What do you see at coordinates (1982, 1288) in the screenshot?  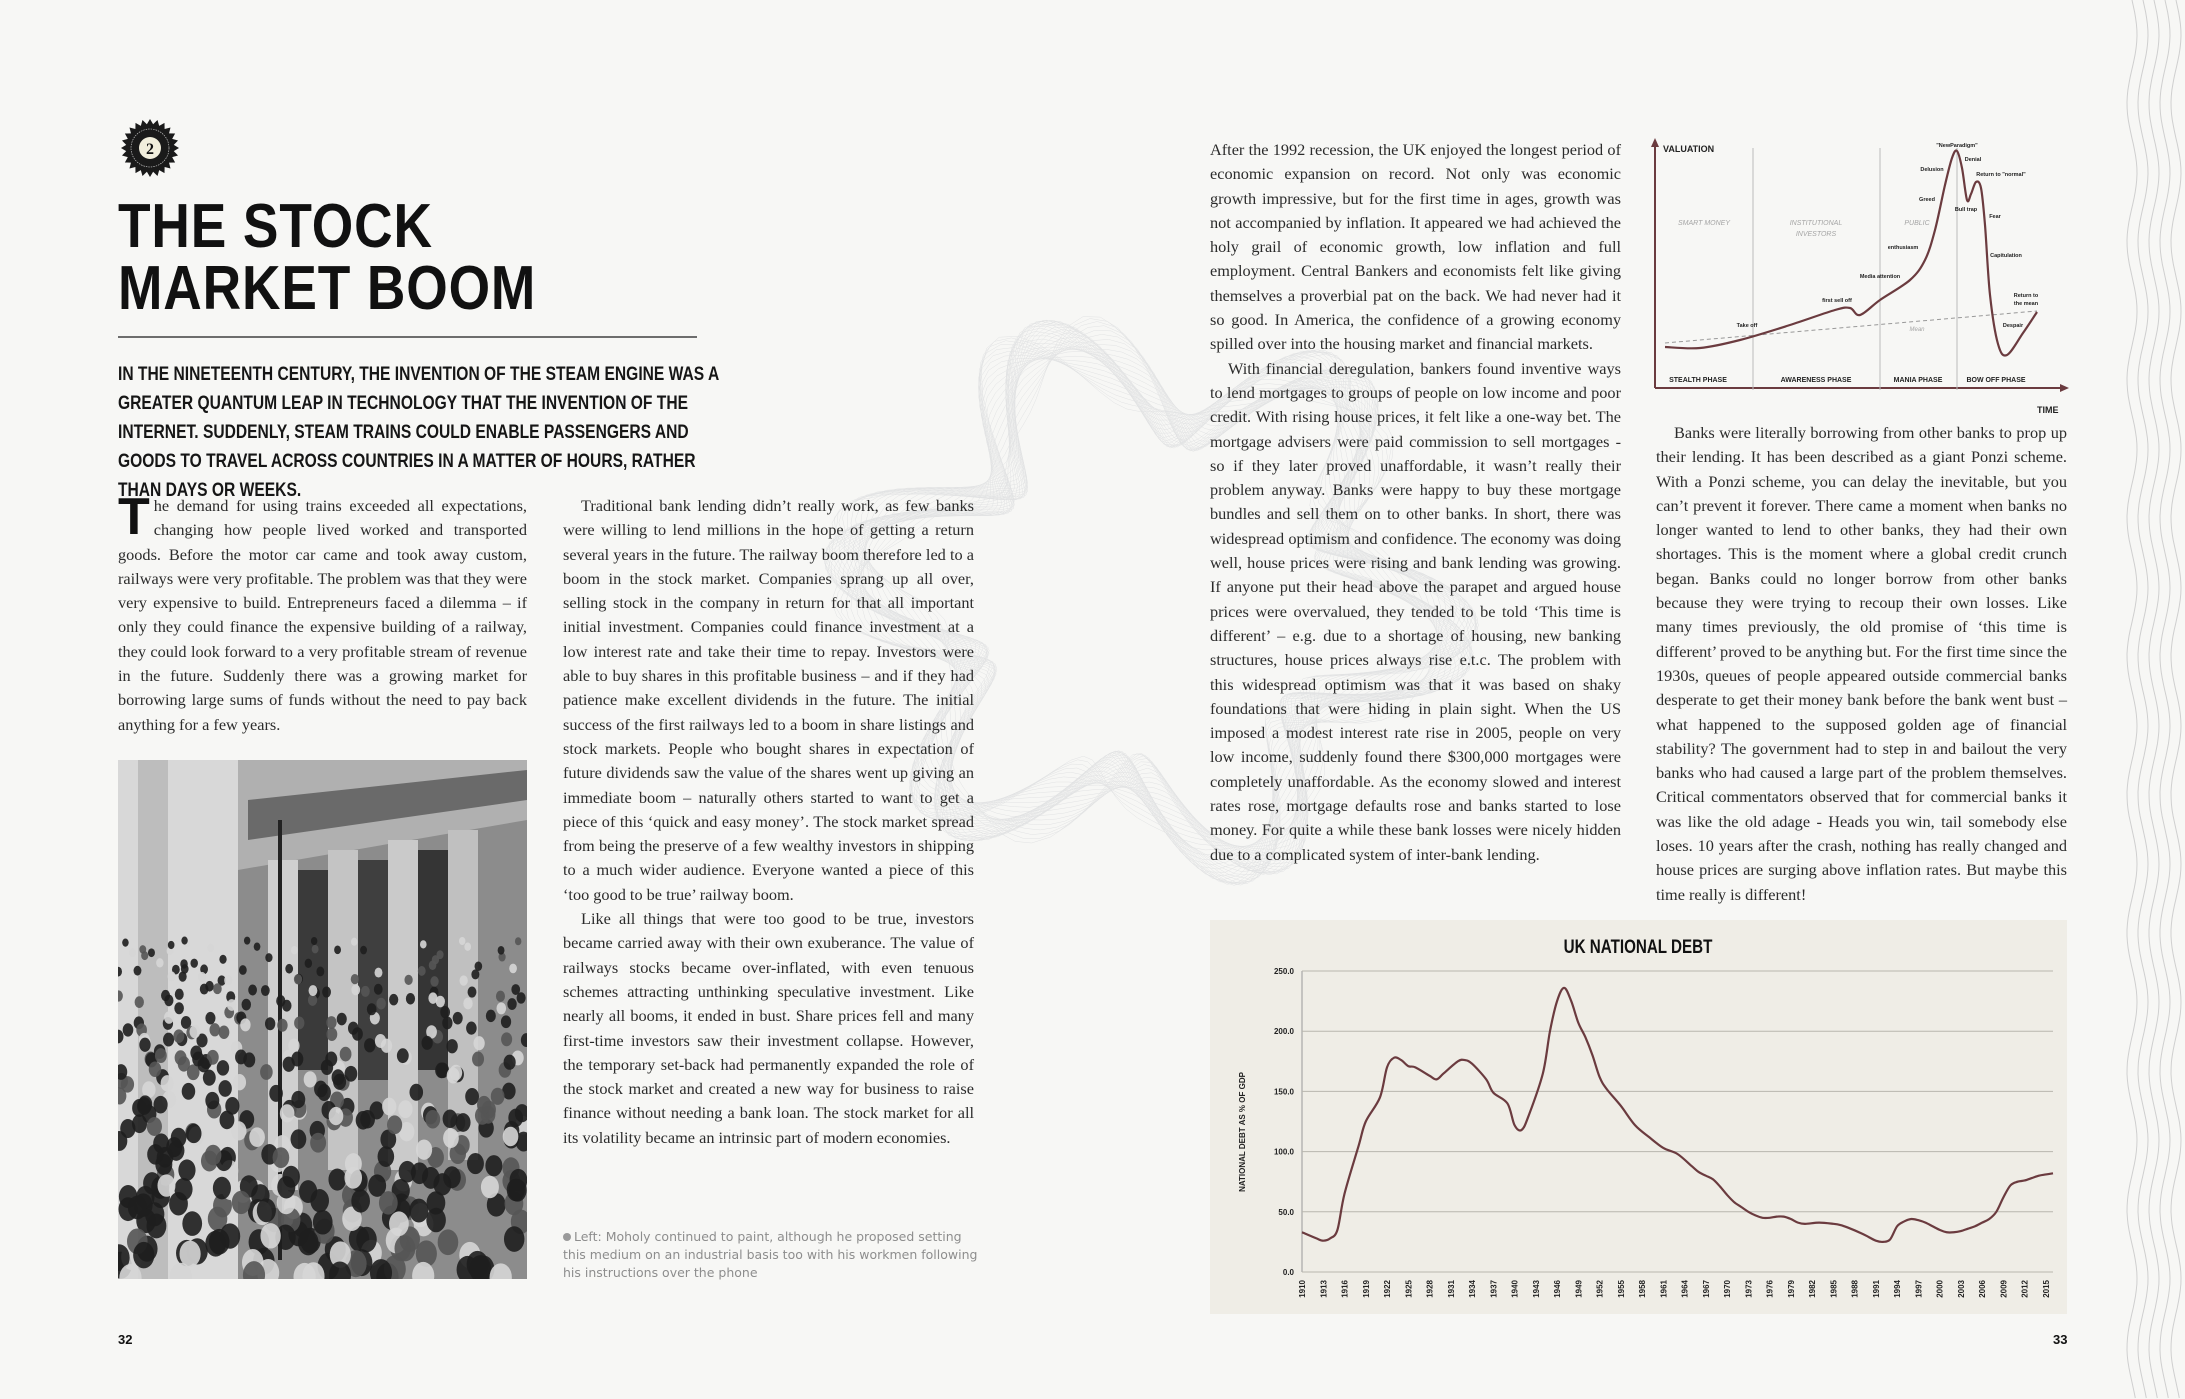 I see `x-tick-label: 2006` at bounding box center [1982, 1288].